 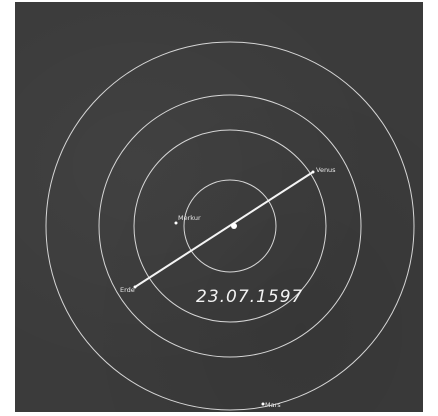 I want to click on date-label: 23.07.1597, so click(x=249, y=297).